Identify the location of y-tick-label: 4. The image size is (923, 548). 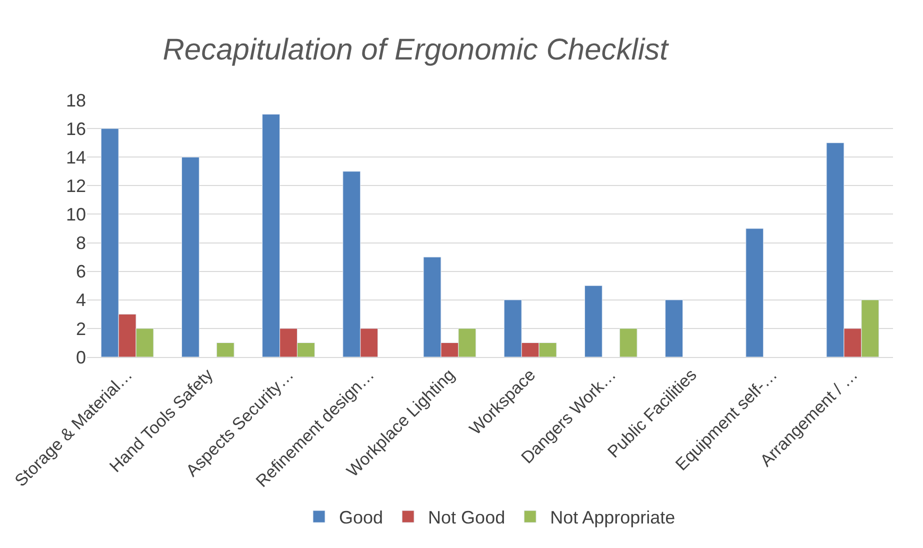
(81, 300).